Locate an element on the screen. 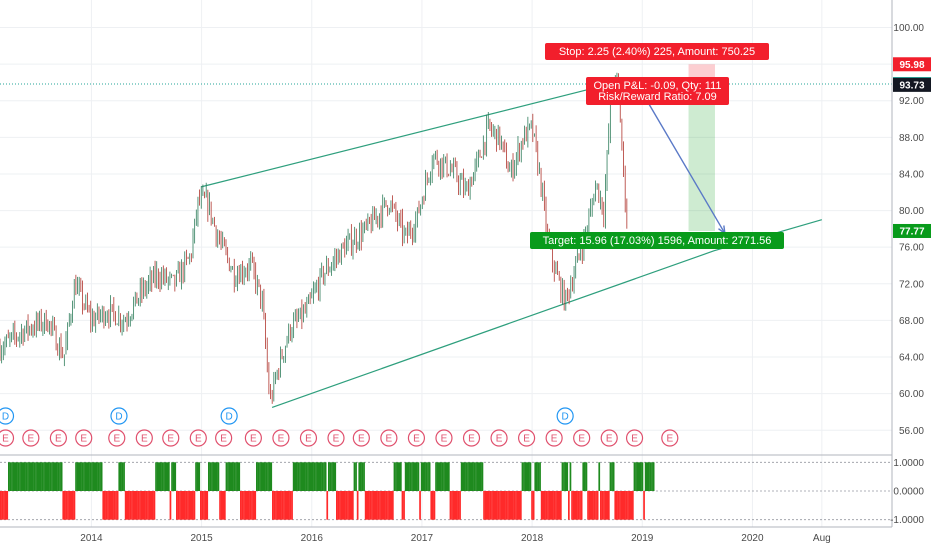  stop-label-text: Stop: 2.25 (2.40%) 225, Amount: 750.25 is located at coordinates (657, 52).